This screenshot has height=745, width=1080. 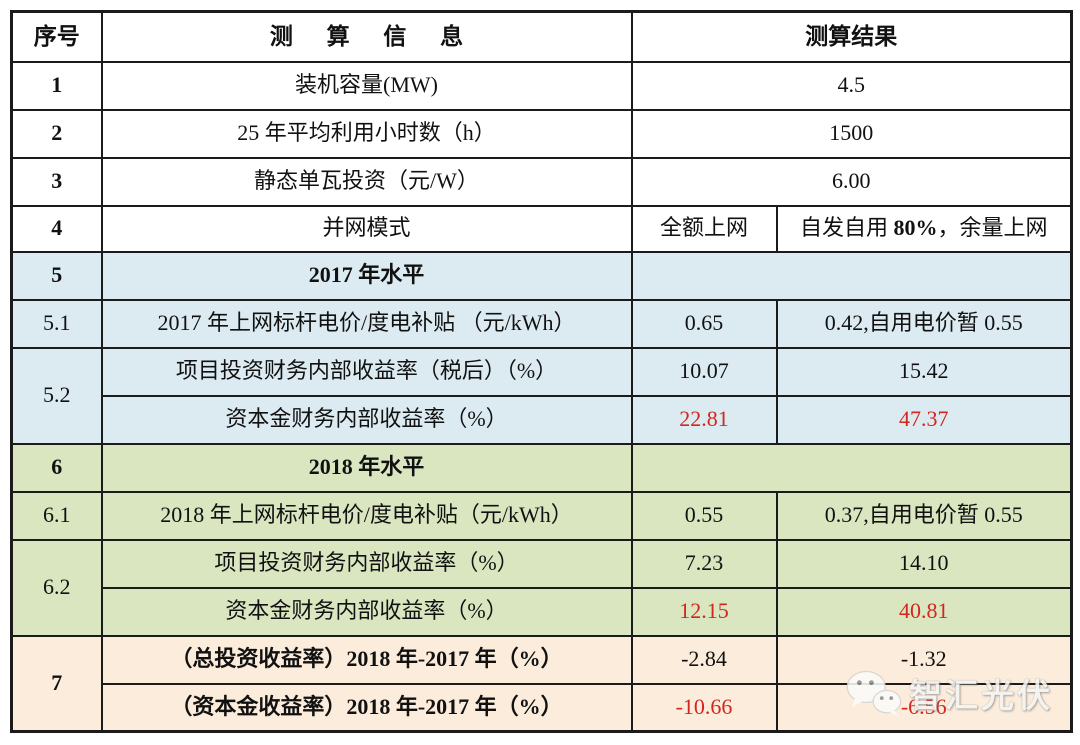 I want to click on table-row-5-group-header: 5 2017 年水平, so click(x=541, y=275).